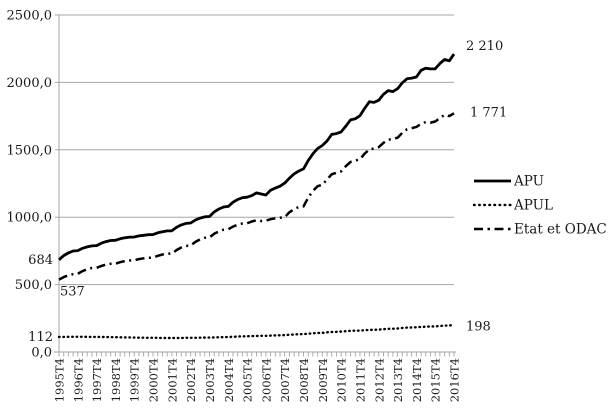 This screenshot has width=609, height=412. What do you see at coordinates (72, 292) in the screenshot?
I see `start-value-label-etat: 537` at bounding box center [72, 292].